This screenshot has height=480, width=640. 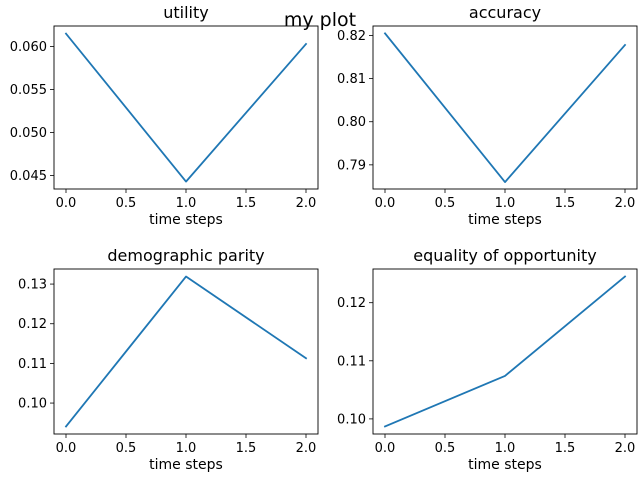 I want to click on subplot-title: demographic parity, so click(x=185, y=255).